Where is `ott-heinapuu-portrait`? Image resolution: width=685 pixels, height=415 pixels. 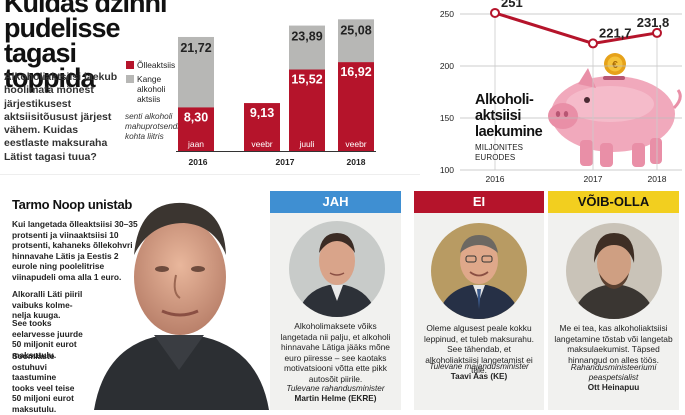 ott-heinapuu-portrait is located at coordinates (614, 271).